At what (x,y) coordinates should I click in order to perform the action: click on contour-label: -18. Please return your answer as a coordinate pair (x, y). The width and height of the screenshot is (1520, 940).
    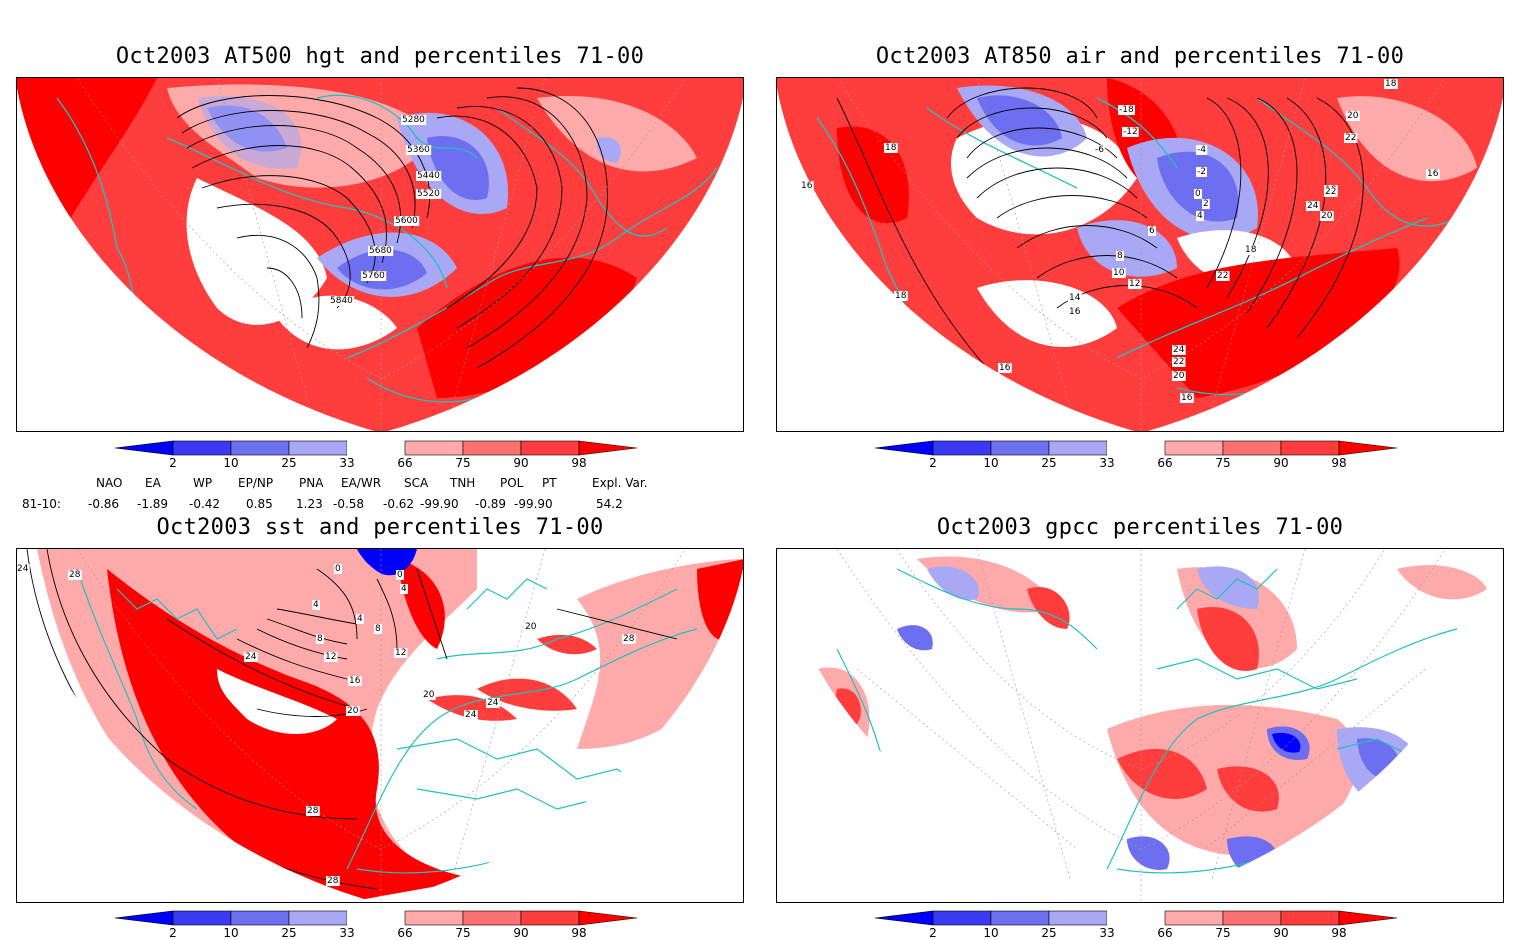
    Looking at the image, I should click on (1126, 110).